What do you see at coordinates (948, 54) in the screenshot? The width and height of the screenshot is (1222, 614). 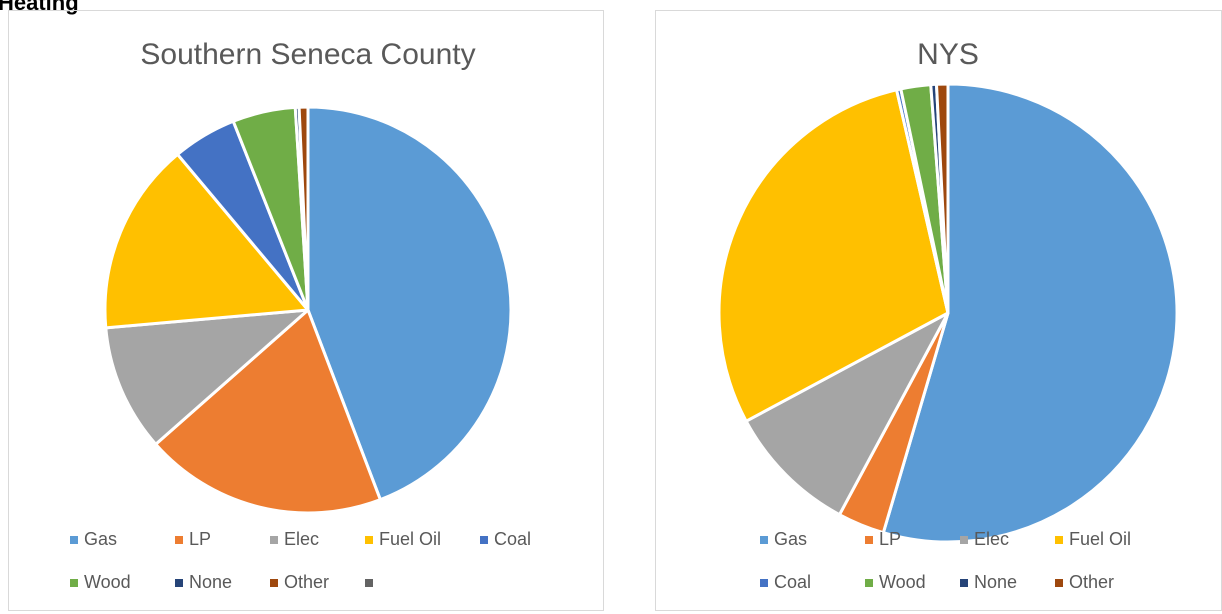 I see `chart-title: NYS` at bounding box center [948, 54].